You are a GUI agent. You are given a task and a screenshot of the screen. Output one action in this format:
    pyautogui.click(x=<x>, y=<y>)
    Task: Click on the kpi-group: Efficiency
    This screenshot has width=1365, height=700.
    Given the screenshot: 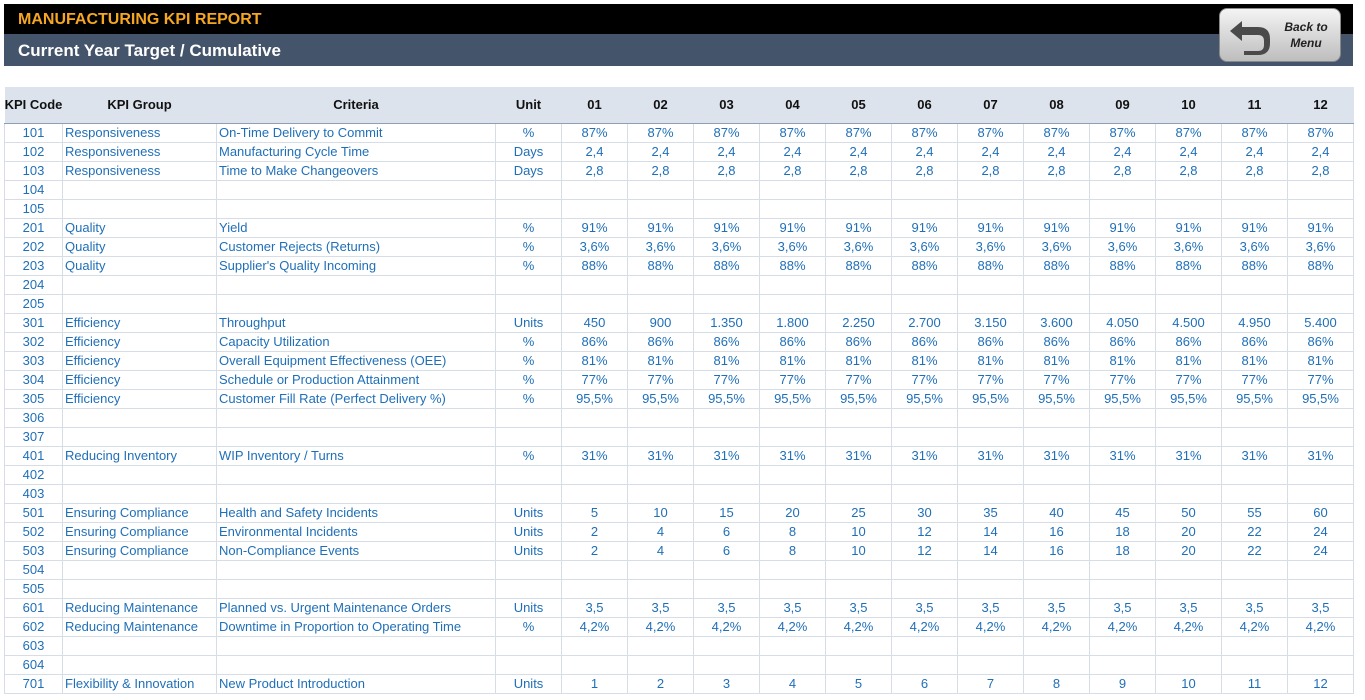 What is the action you would take?
    pyautogui.click(x=139, y=380)
    